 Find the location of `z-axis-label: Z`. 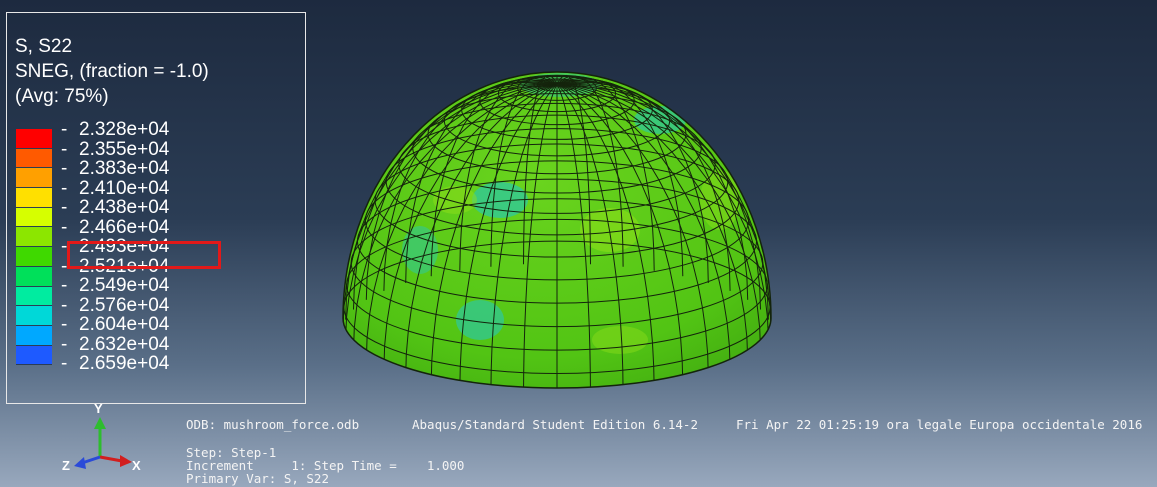

z-axis-label: Z is located at coordinates (66, 465).